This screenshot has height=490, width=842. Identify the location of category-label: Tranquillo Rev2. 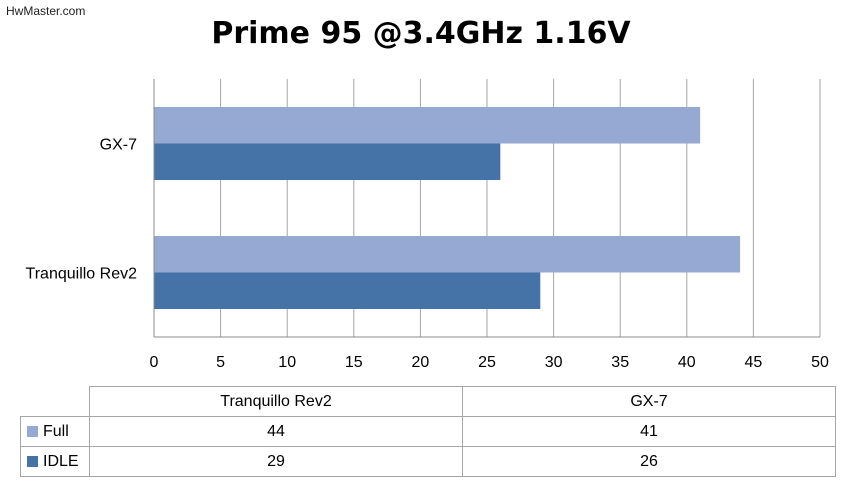
(82, 274).